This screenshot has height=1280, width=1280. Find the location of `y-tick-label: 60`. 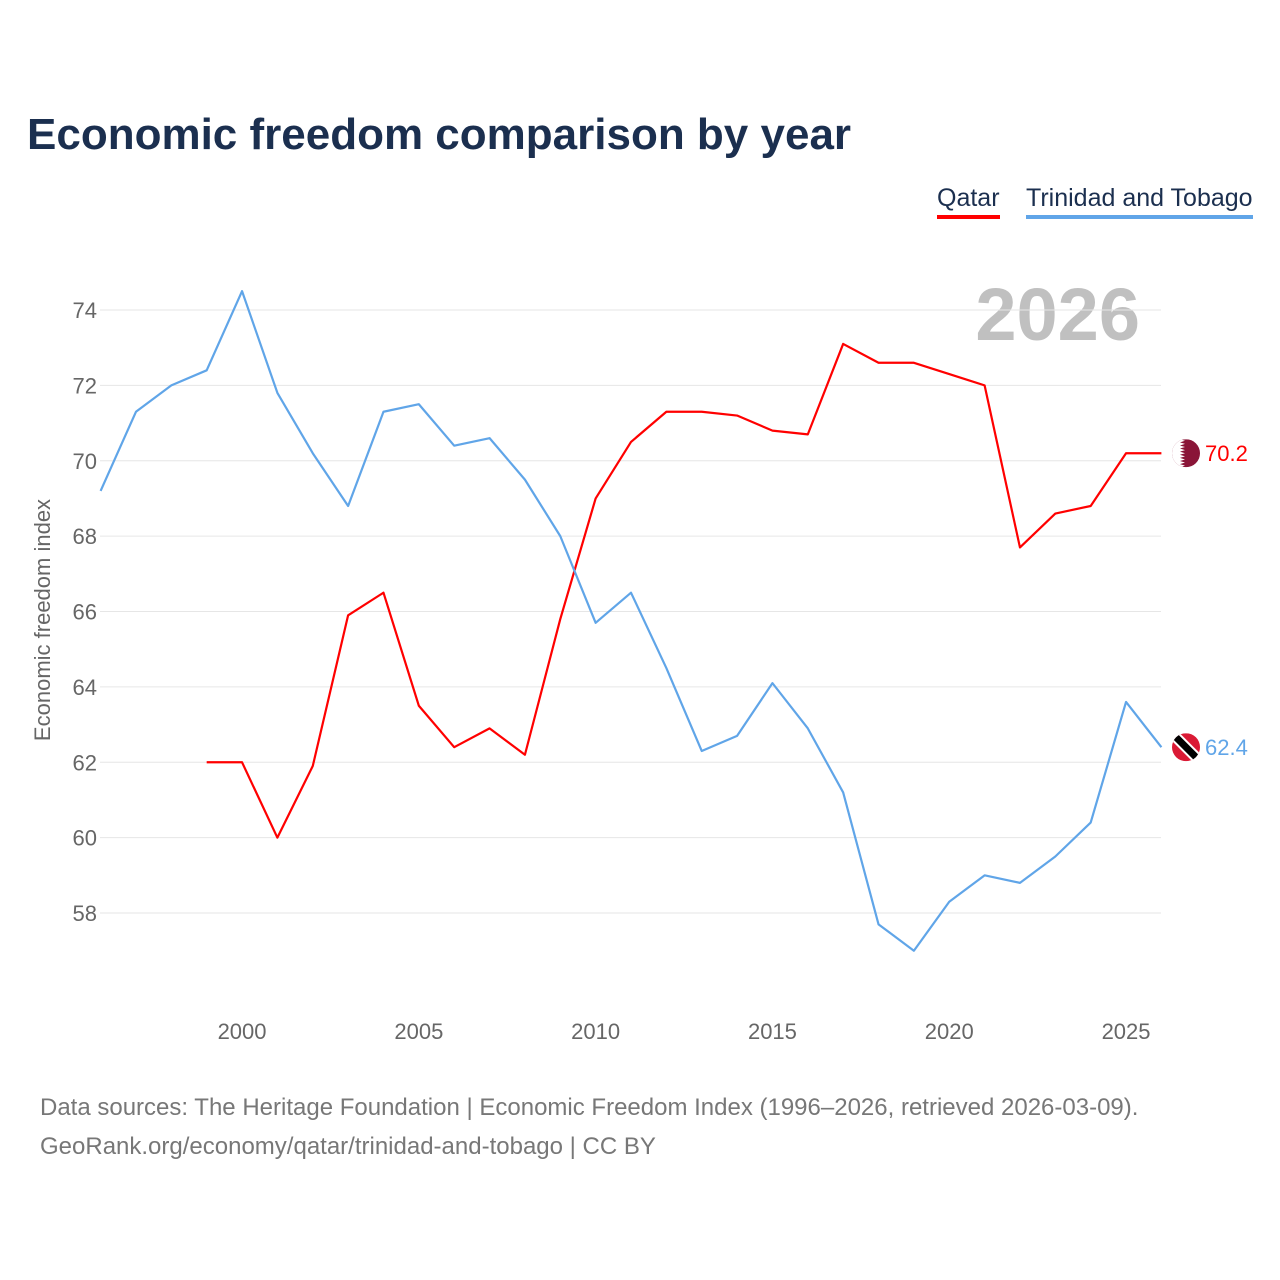

y-tick-label: 60 is located at coordinates (85, 838).